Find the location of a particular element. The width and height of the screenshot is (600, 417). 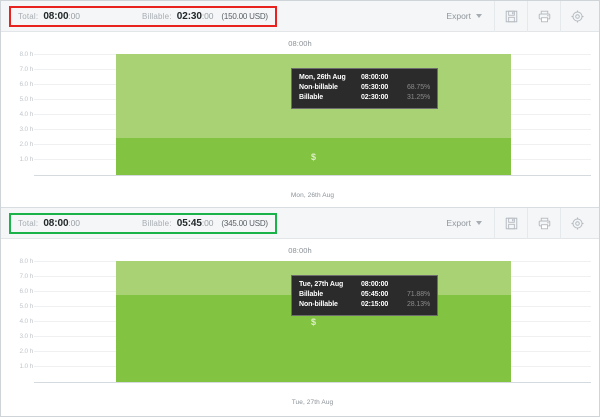

tooltip-row-percent: 31.25% is located at coordinates (419, 98).